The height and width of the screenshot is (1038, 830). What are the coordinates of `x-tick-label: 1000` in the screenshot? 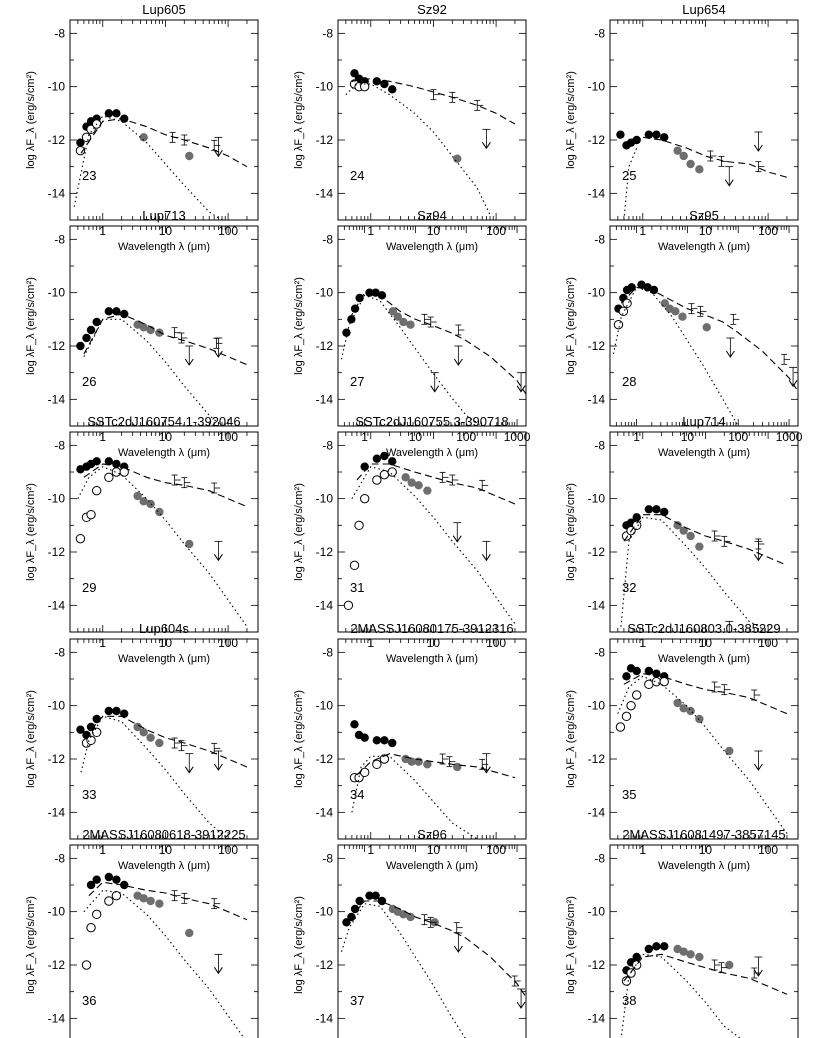 It's located at (517, 437).